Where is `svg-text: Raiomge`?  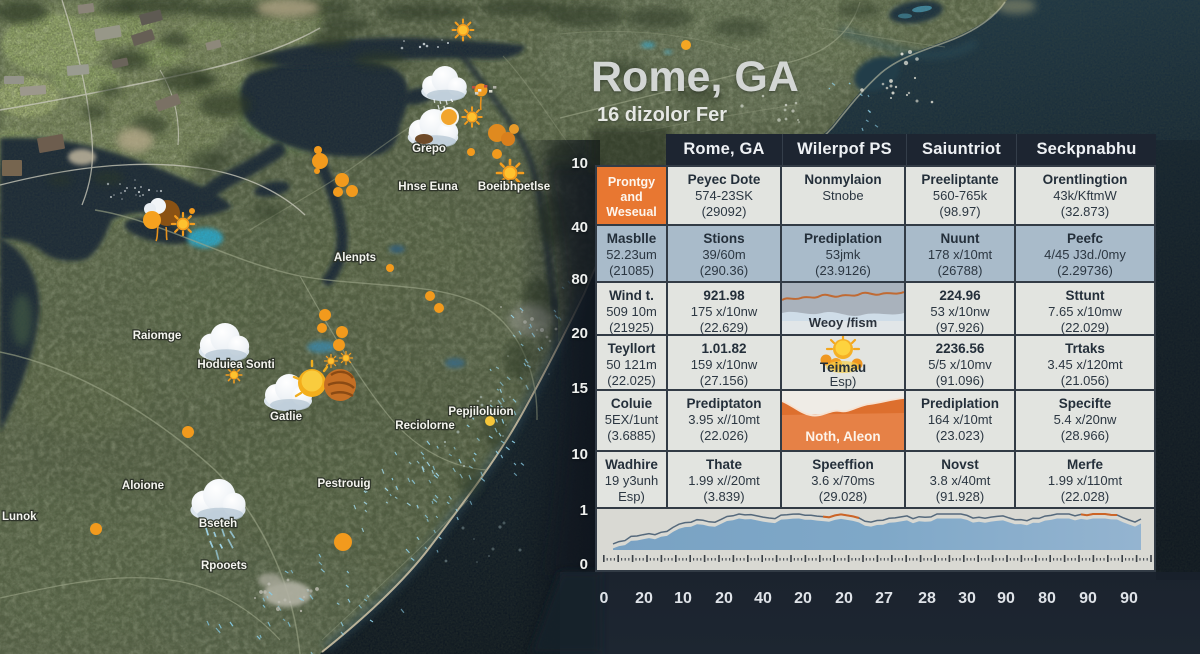
svg-text: Raiomge is located at coordinates (157, 336).